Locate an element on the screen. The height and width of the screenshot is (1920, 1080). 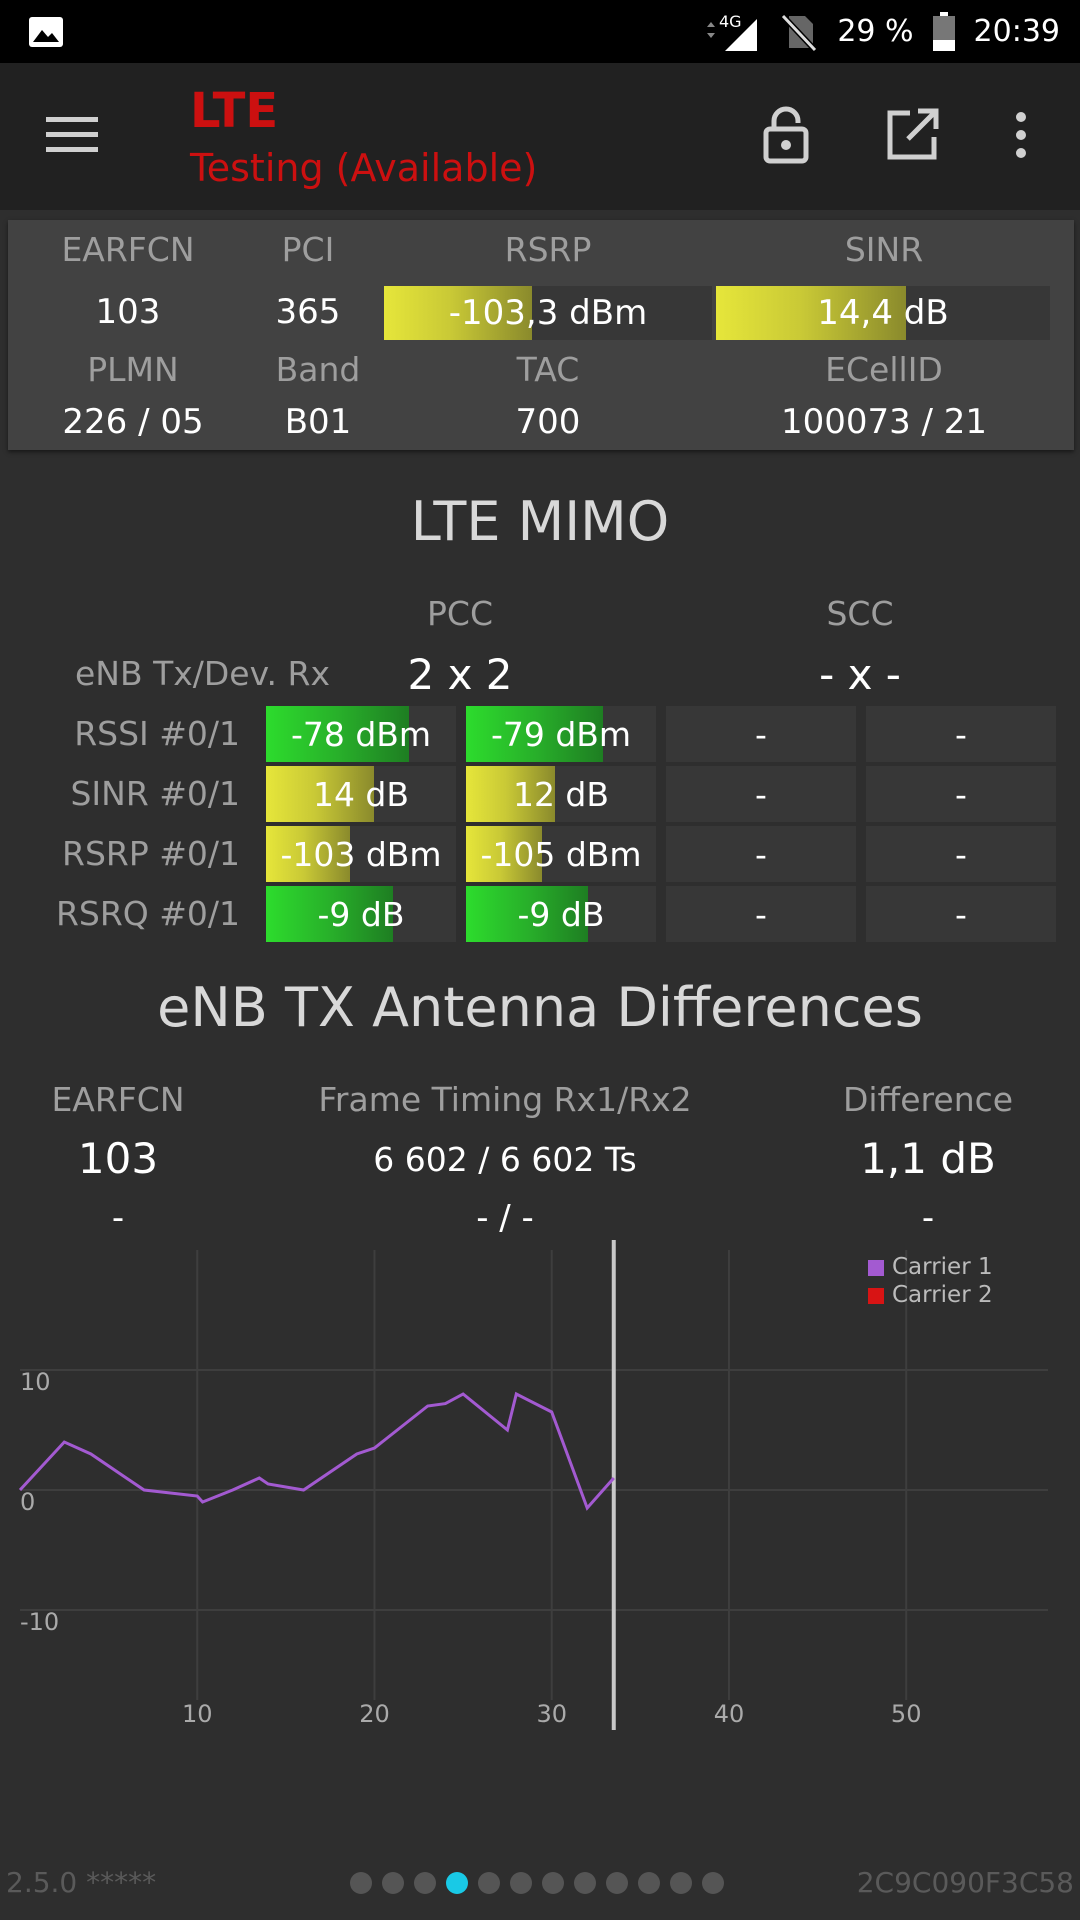
rsrp-value: -103,3 dBm is located at coordinates (548, 313).